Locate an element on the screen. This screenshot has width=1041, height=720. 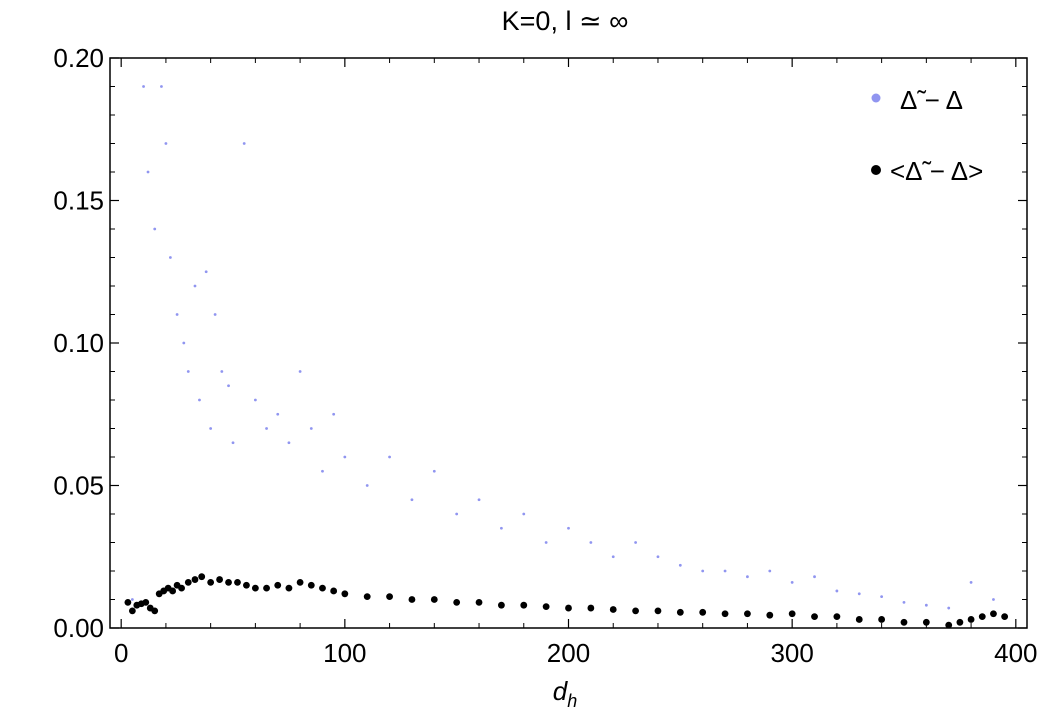
y-tick-label: 0.15 is located at coordinates (78, 201).